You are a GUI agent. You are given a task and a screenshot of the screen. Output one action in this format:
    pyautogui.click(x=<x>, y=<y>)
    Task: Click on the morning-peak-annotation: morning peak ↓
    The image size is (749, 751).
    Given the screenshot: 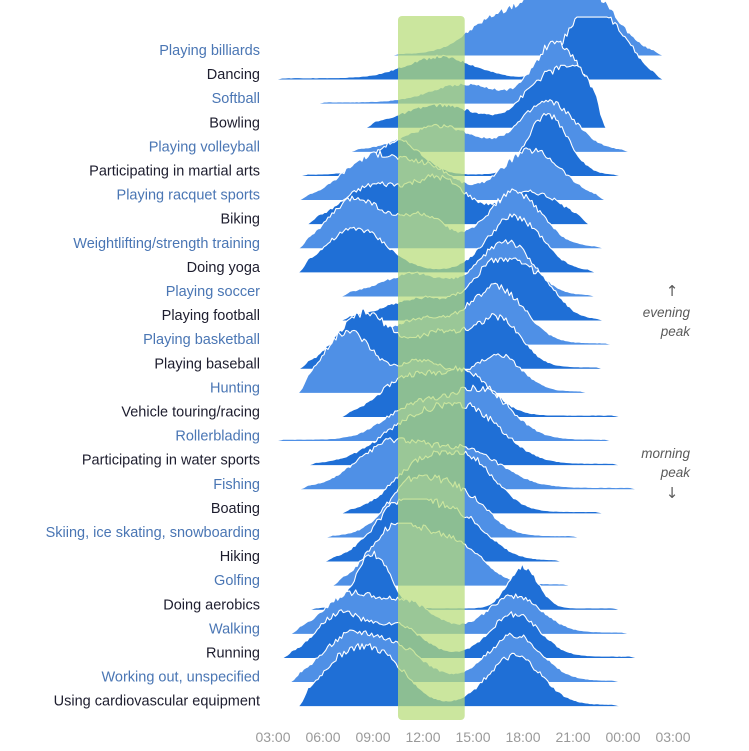 What is the action you would take?
    pyautogui.click(x=666, y=474)
    